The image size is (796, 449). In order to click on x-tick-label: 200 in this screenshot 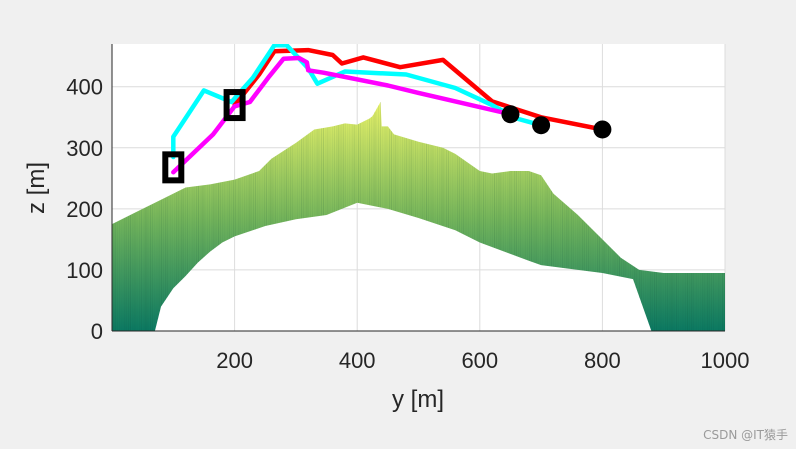, I will do `click(234, 360)`.